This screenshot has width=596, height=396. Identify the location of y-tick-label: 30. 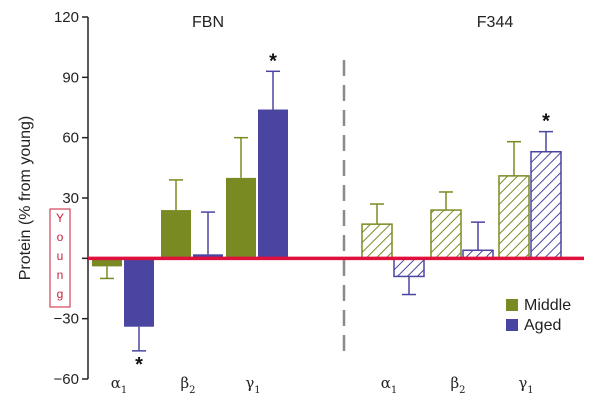
(70, 198).